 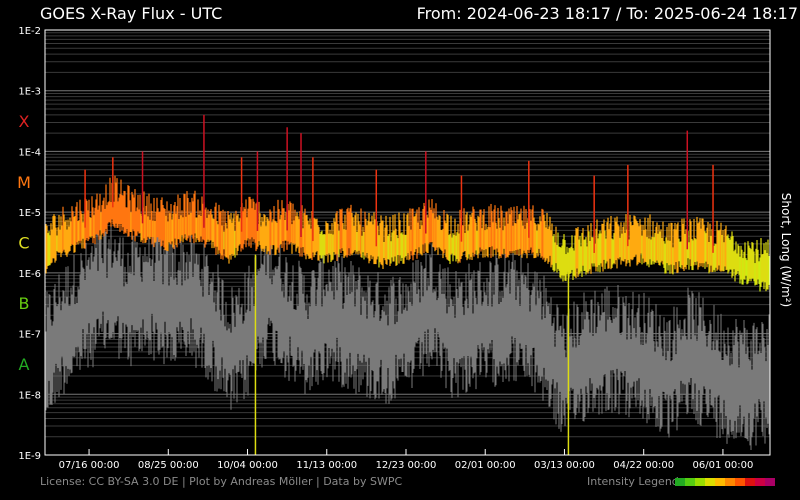 What do you see at coordinates (247, 465) in the screenshot?
I see `x-tick-label: 10/04 00:00` at bounding box center [247, 465].